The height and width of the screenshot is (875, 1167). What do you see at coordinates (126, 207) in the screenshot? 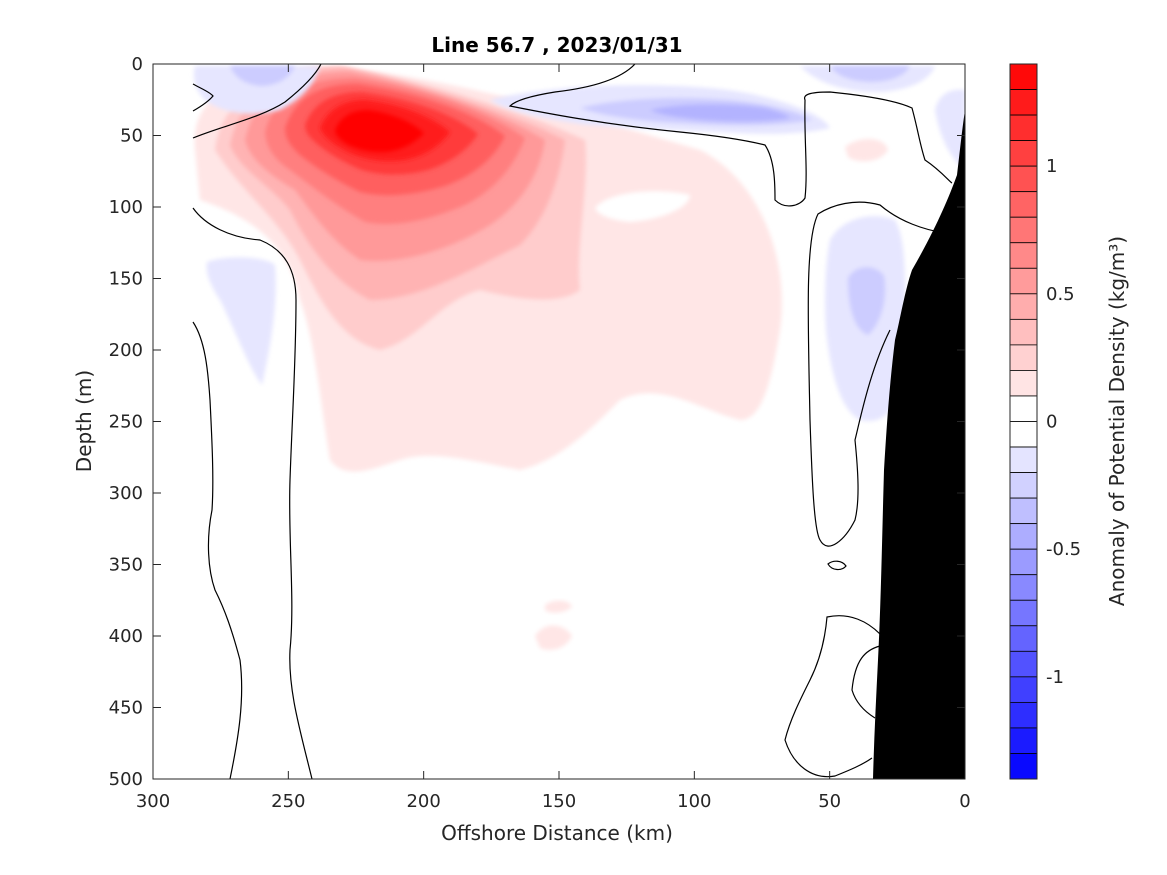
I see `y-tick-label: 100` at bounding box center [126, 207].